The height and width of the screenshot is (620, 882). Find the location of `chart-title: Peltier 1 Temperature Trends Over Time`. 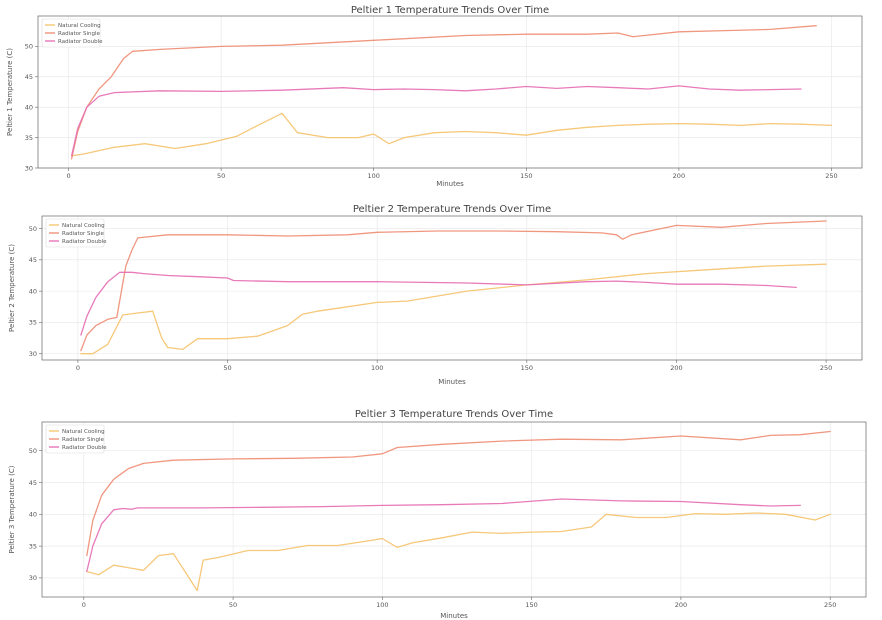

chart-title: Peltier 1 Temperature Trends Over Time is located at coordinates (450, 10).